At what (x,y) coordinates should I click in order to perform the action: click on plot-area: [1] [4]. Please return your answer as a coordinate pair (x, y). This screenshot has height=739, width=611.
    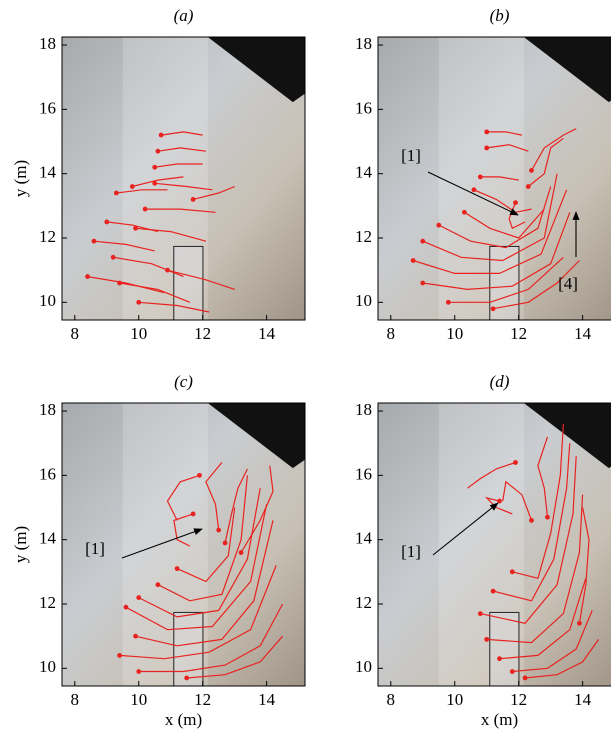
    Looking at the image, I should click on (494, 178).